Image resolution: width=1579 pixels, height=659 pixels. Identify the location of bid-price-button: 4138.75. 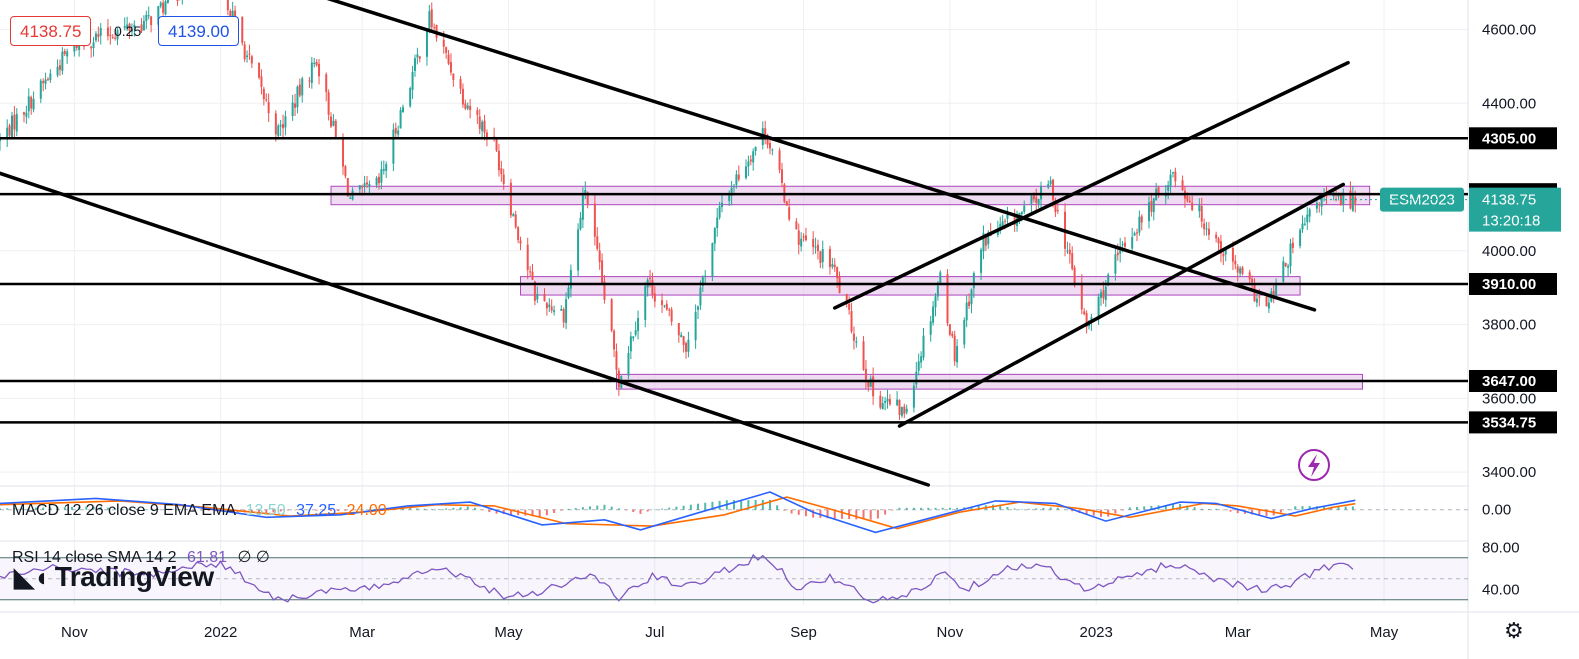
(51, 31).